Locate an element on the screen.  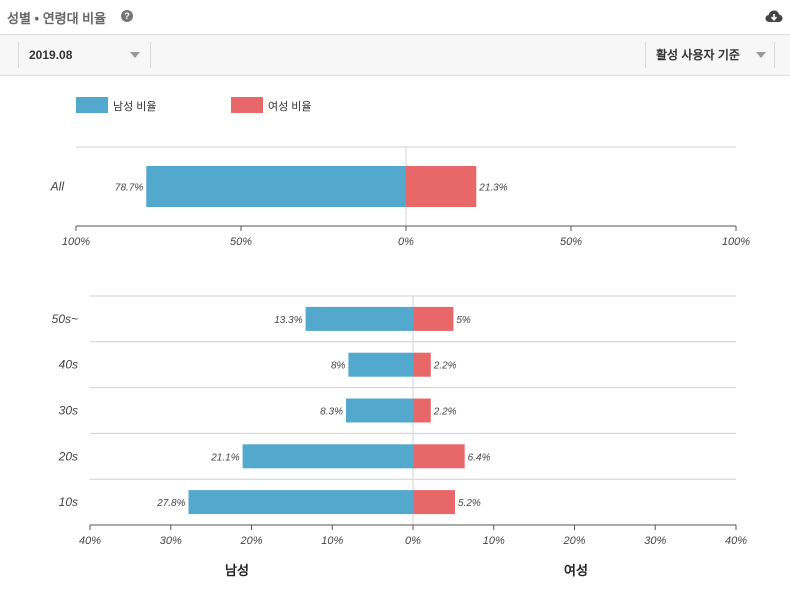
data-label-male: 8% is located at coordinates (338, 366).